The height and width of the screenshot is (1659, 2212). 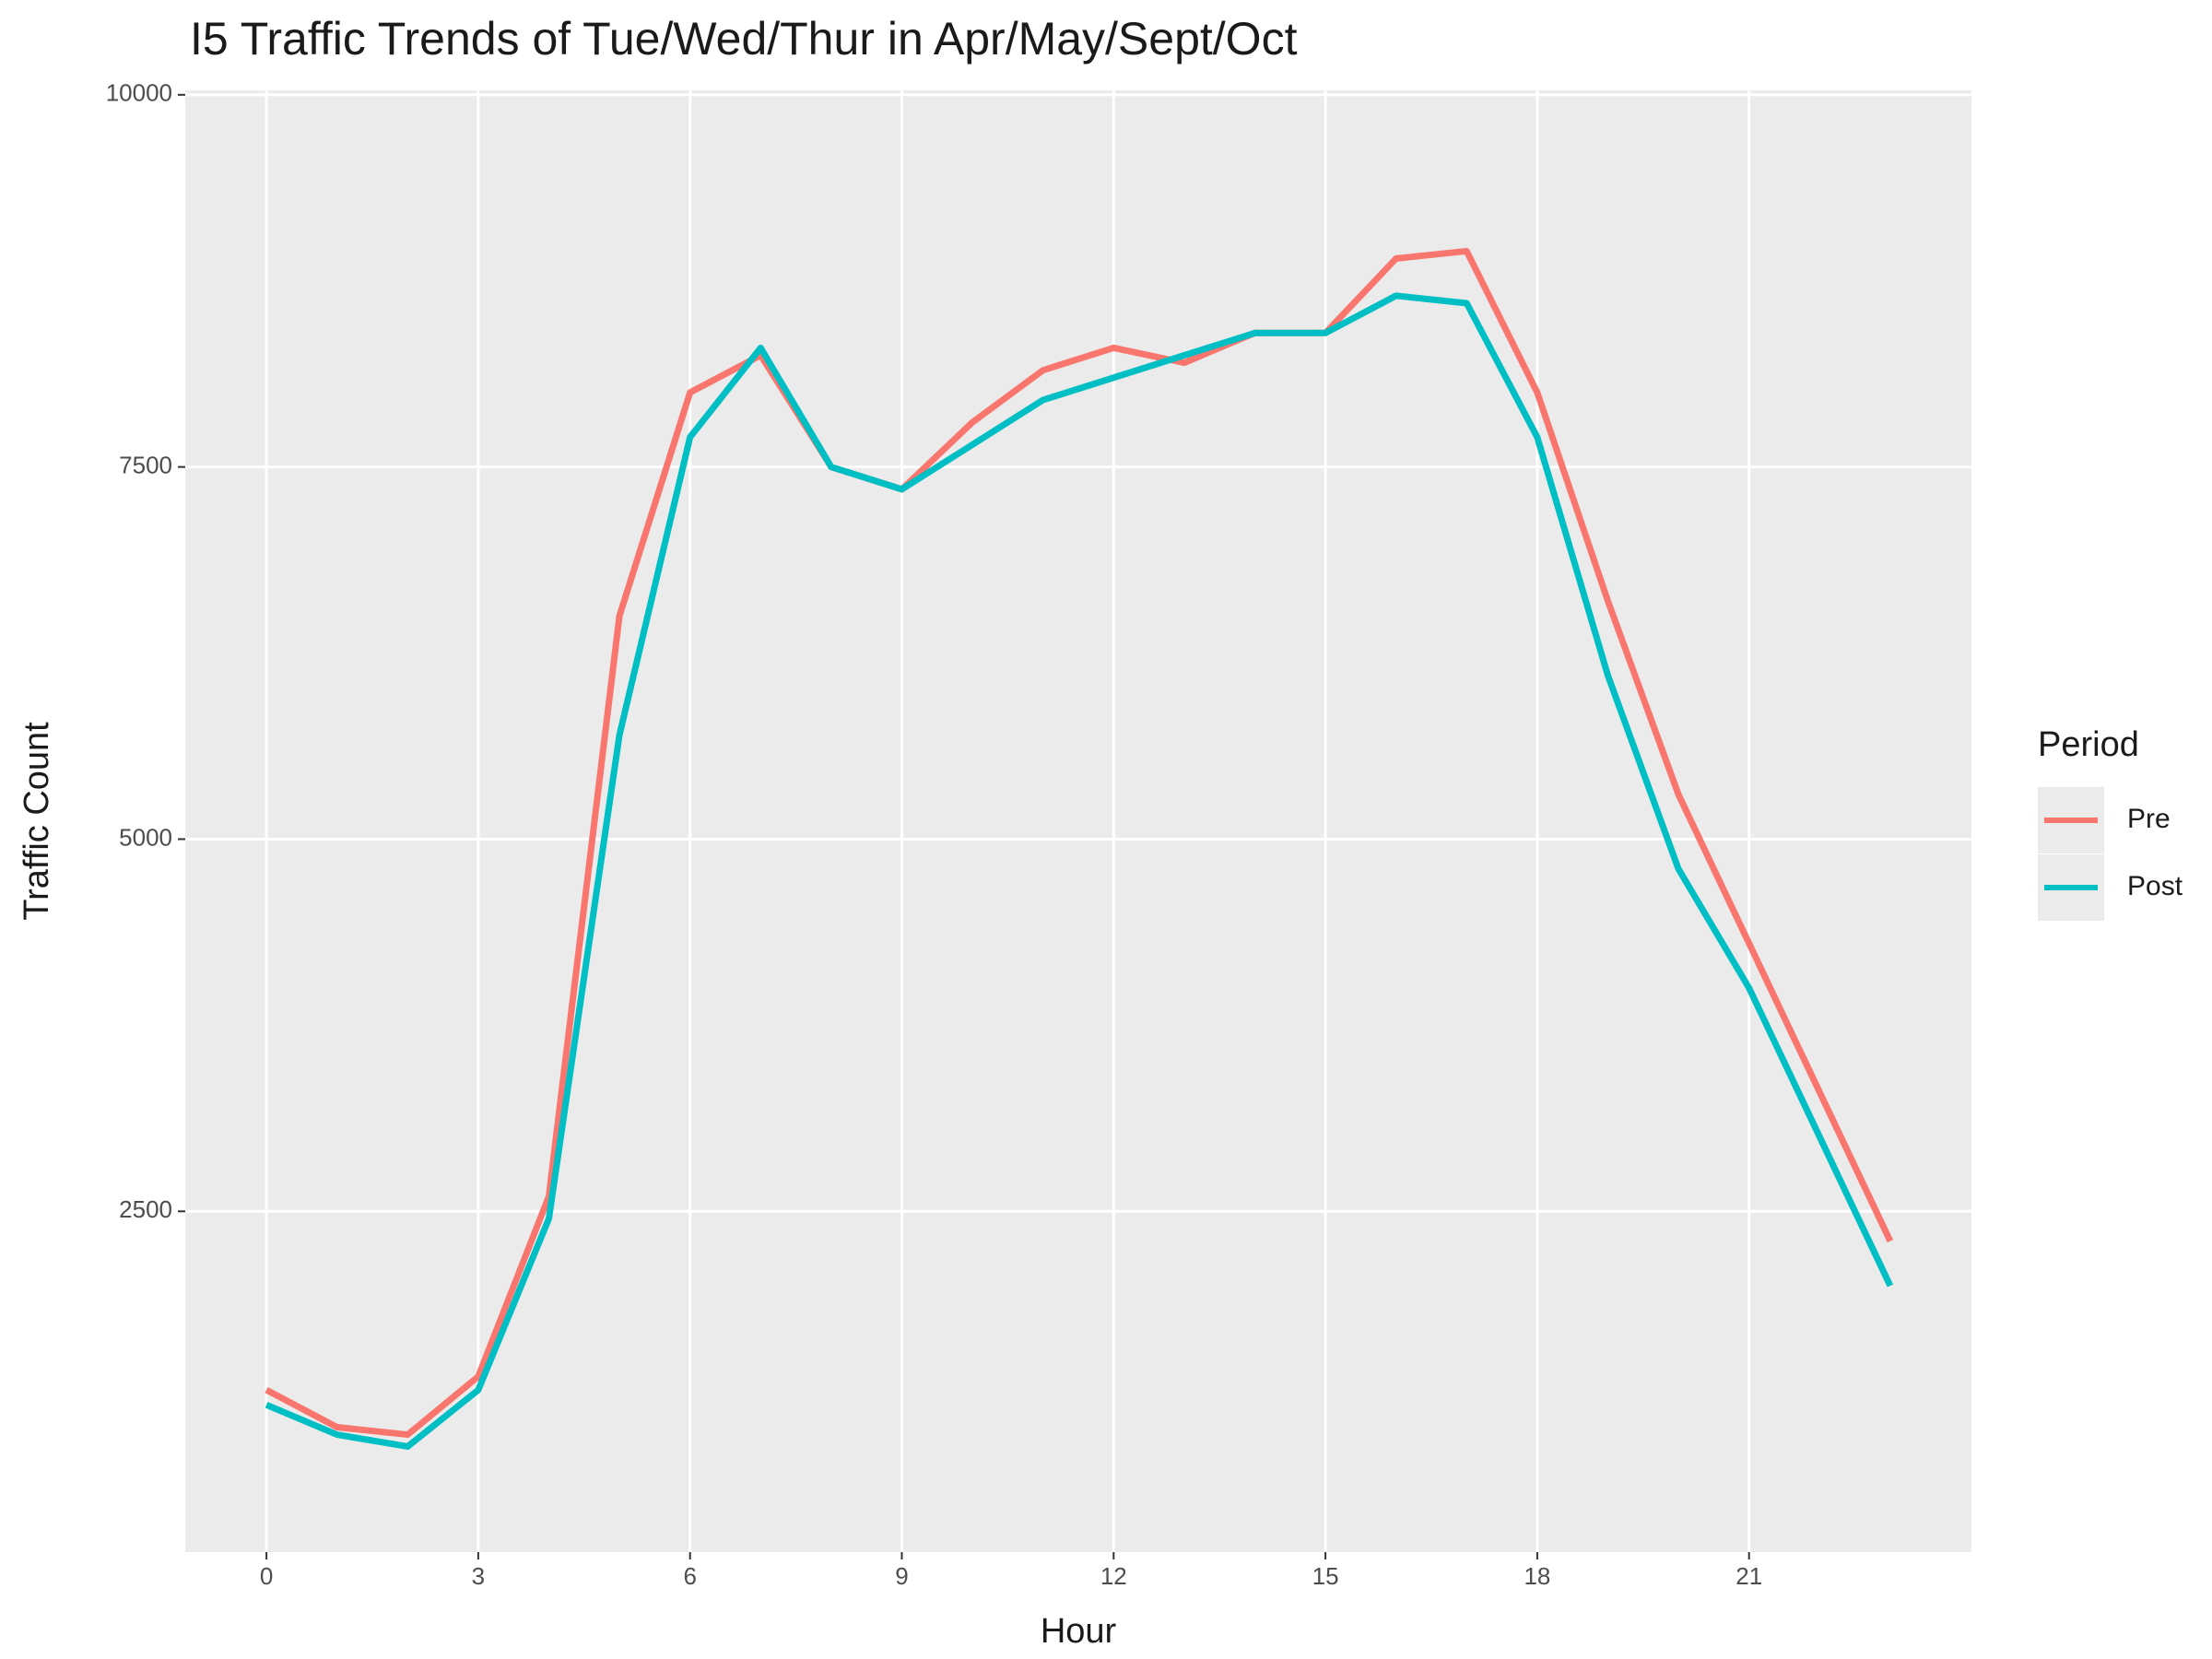 What do you see at coordinates (1079, 1631) in the screenshot?
I see `x-axis-title: Hour` at bounding box center [1079, 1631].